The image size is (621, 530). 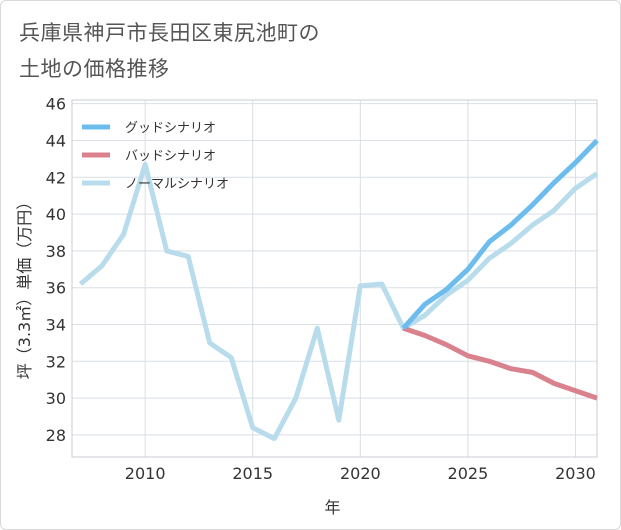 I want to click on x-tick-label: 2030, so click(x=575, y=473).